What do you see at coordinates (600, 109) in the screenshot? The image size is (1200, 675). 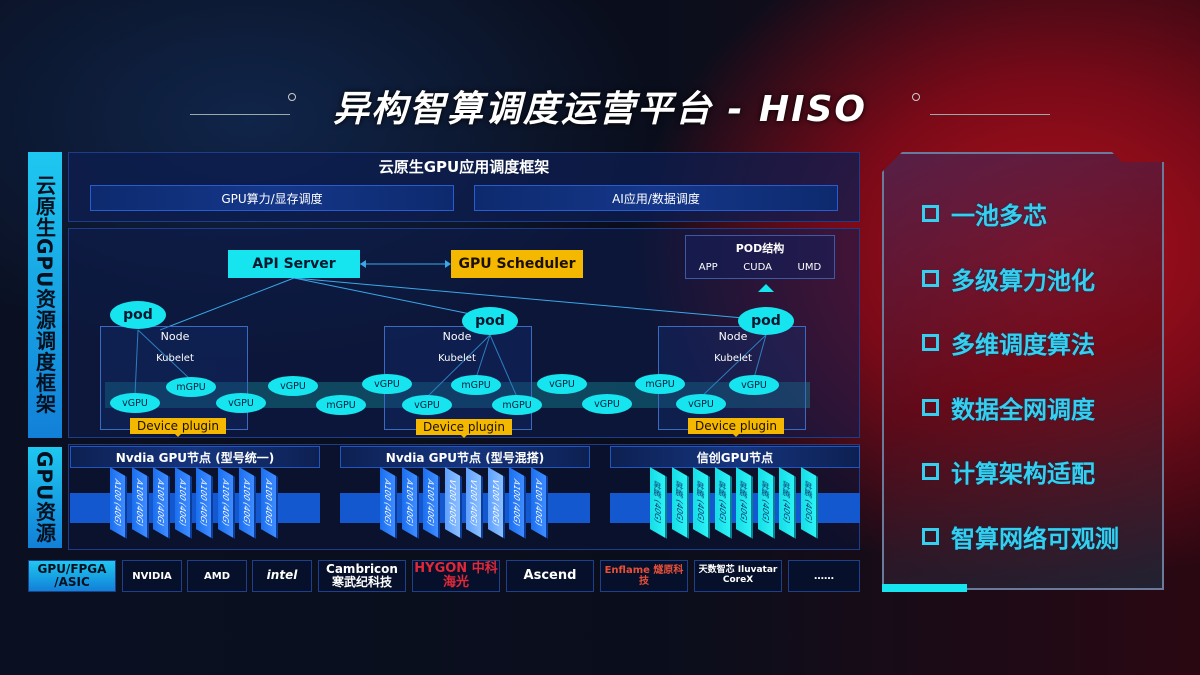 I see `page-title: 异构智算调度运营平台 - HISO` at bounding box center [600, 109].